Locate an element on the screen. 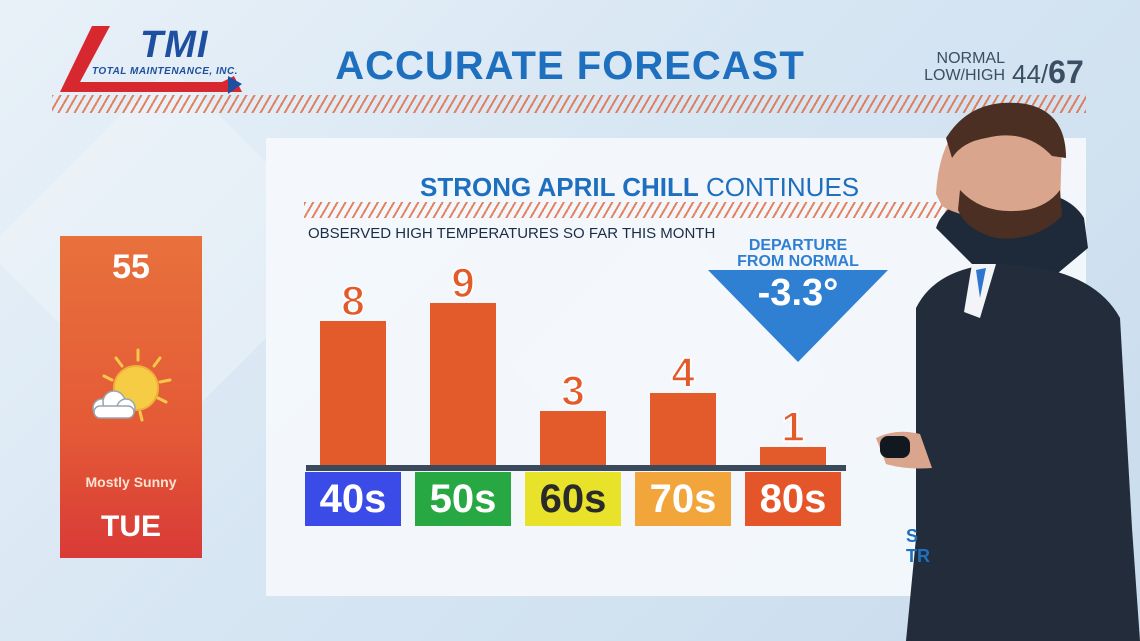 Image resolution: width=1140 pixels, height=641 pixels. chart-title-bold: STRONG APRIL CHILL is located at coordinates (559, 187).